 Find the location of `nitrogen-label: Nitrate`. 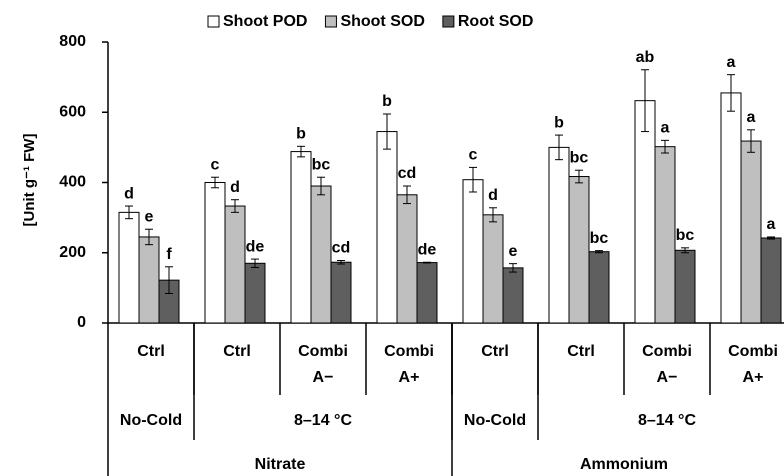

nitrogen-label: Nitrate is located at coordinates (280, 464).